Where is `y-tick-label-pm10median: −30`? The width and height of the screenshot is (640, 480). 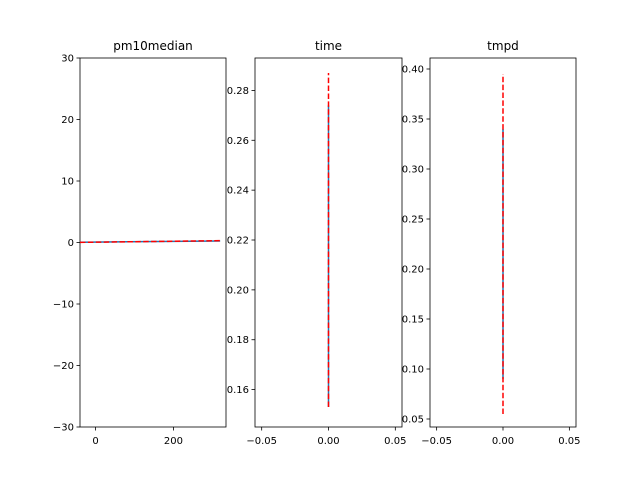 y-tick-label-pm10median: −30 is located at coordinates (63, 428).